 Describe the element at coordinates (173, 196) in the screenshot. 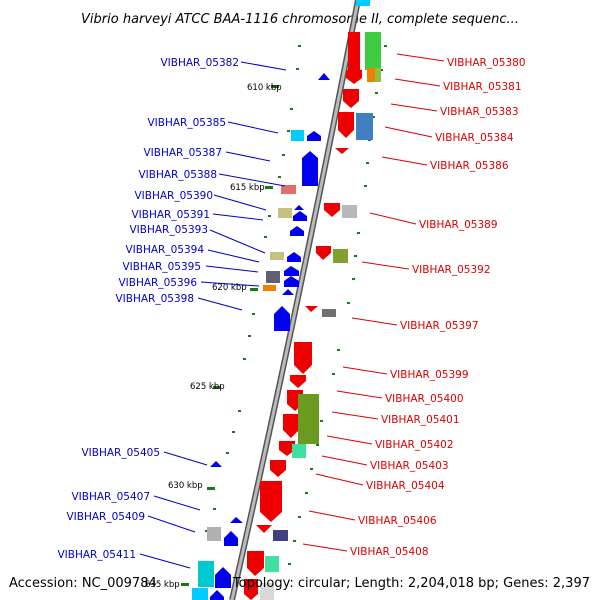

I see `gene-label-link: VIBHAR_05390` at that location.